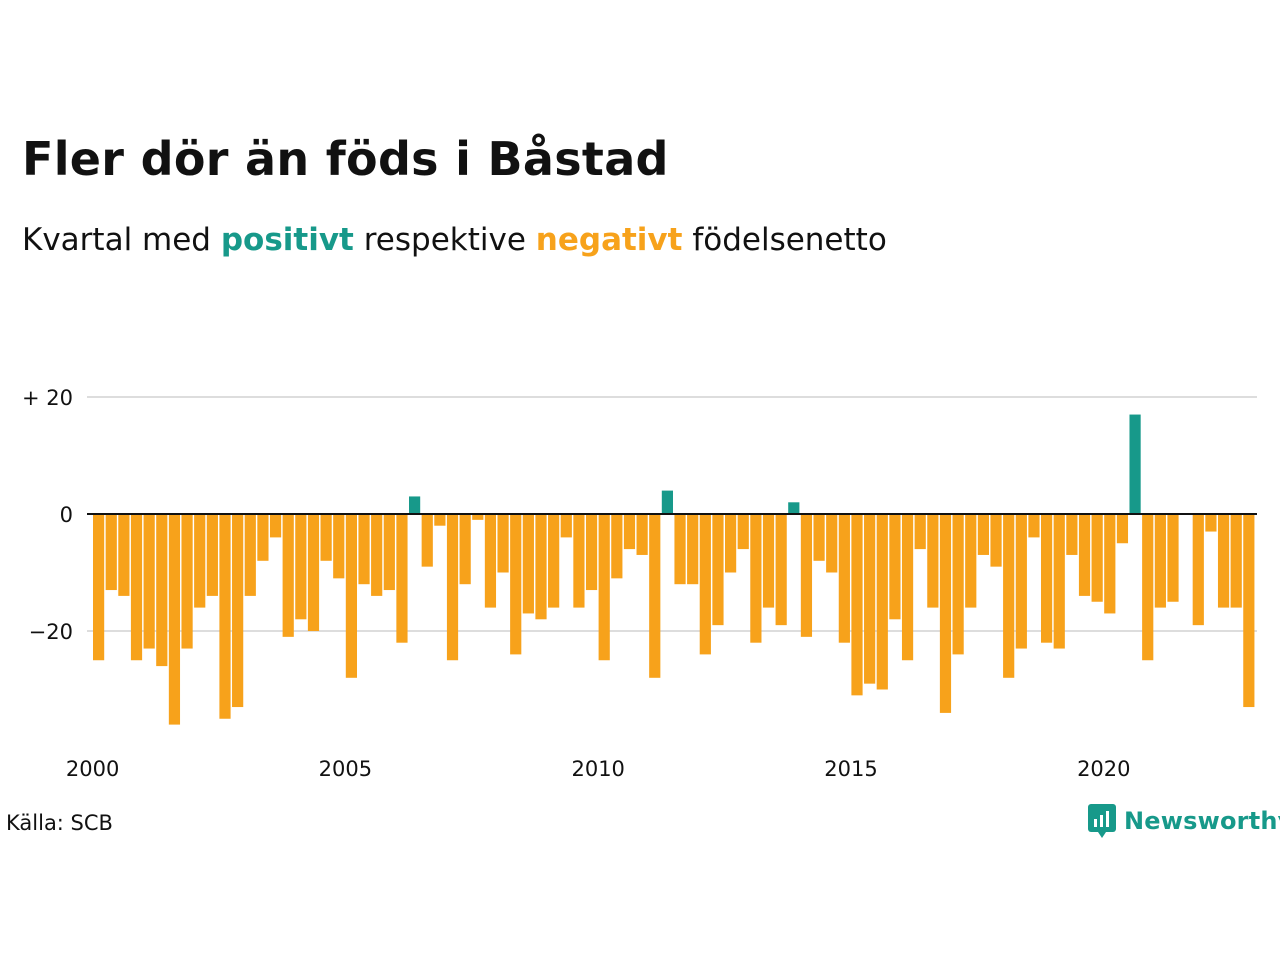  I want to click on subtitle-positive-word: positivt, so click(287, 240).